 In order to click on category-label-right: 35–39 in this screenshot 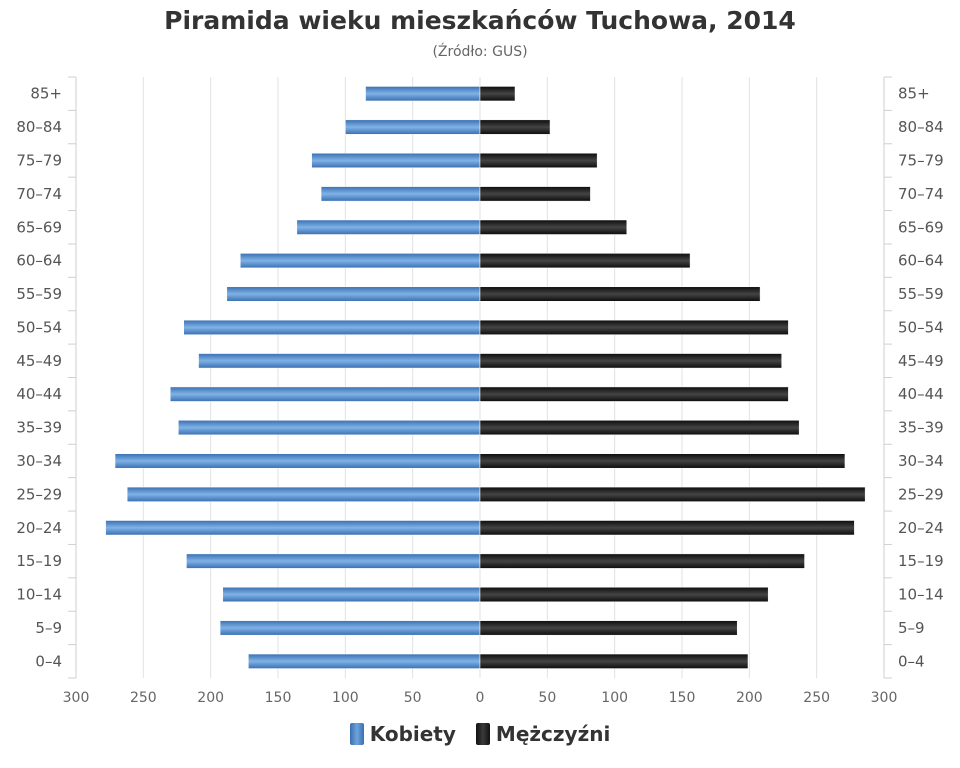, I will do `click(921, 428)`.